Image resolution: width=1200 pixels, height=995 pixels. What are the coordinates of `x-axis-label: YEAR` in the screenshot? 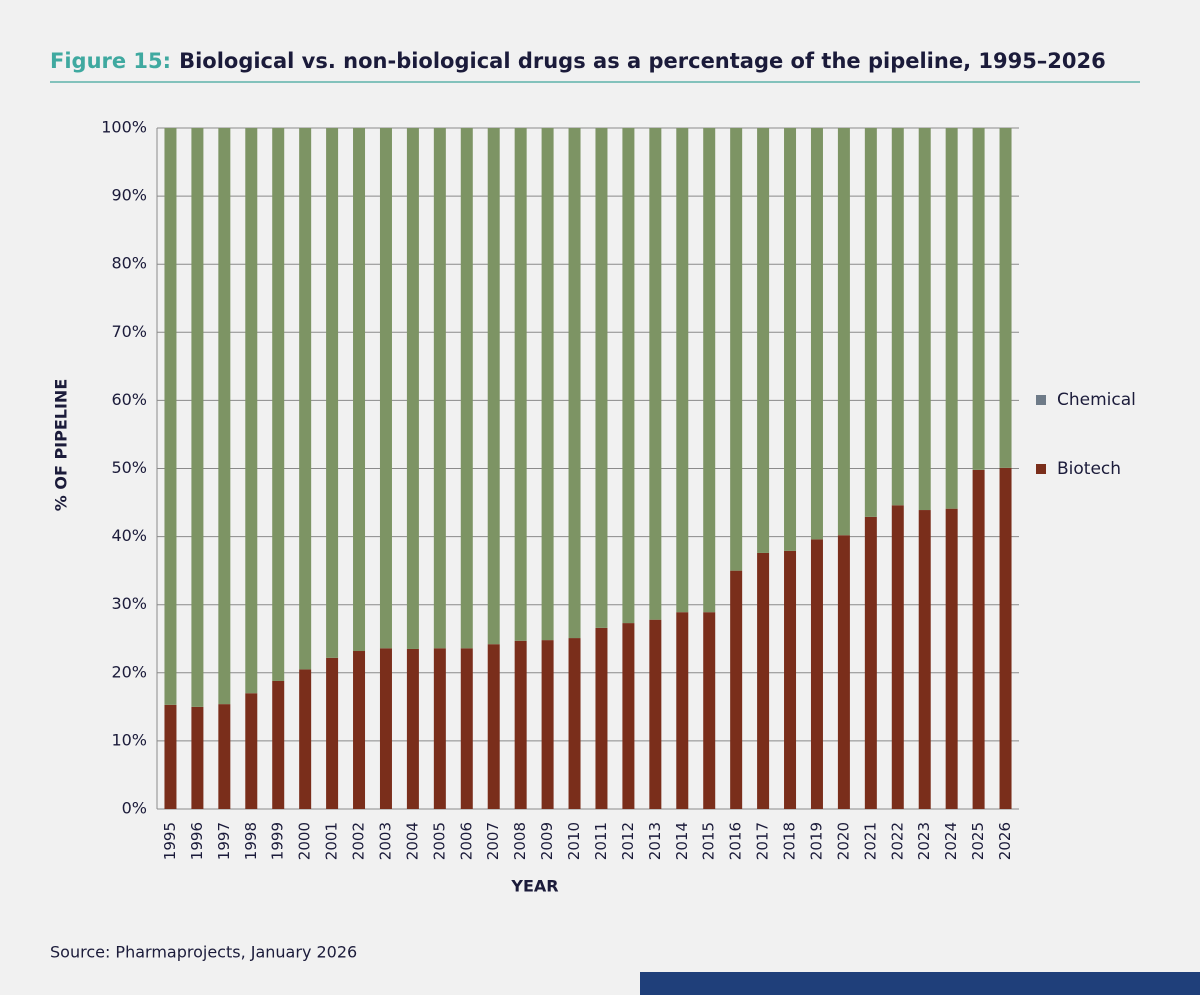 It's located at (534, 886).